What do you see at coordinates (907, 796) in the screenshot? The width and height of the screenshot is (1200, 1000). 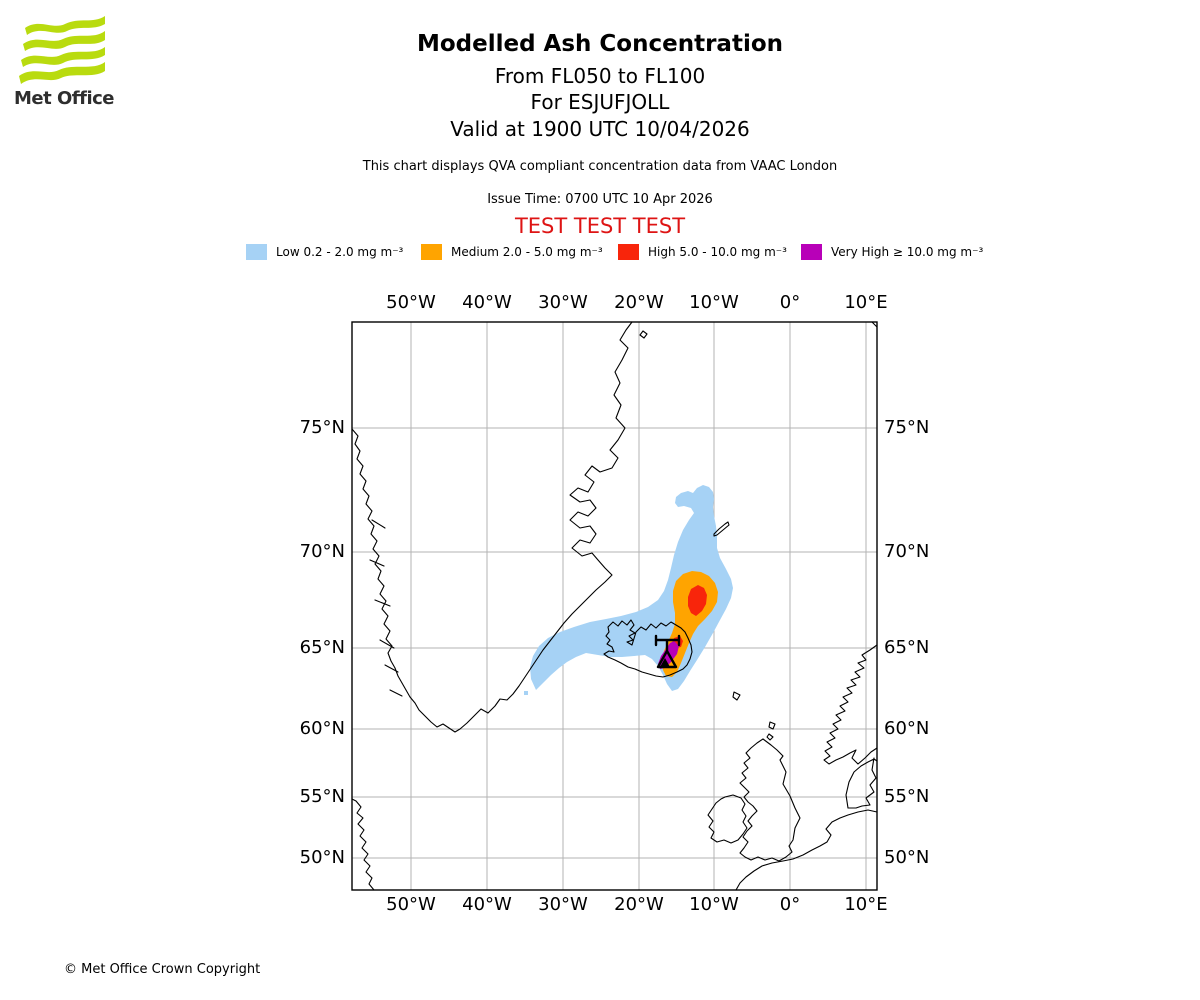 I see `lat-label-right-55n: 55°N` at bounding box center [907, 796].